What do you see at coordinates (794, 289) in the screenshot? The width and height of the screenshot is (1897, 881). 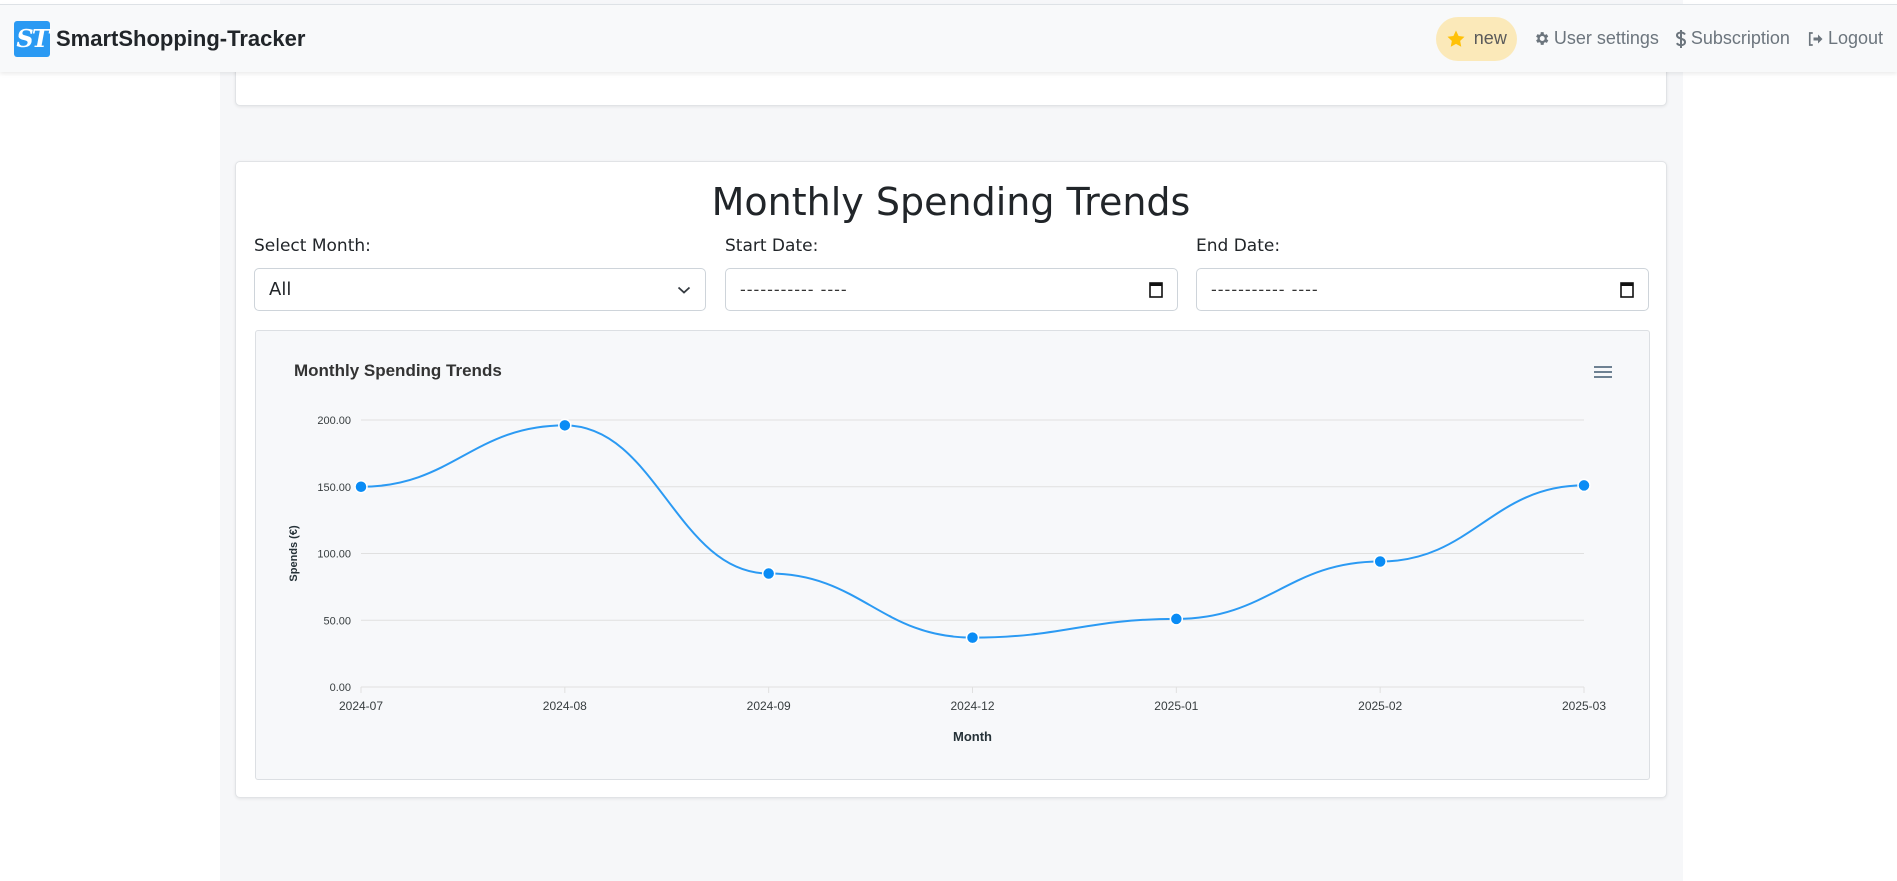 I see `start-date-placeholder: ----------- ----` at bounding box center [794, 289].